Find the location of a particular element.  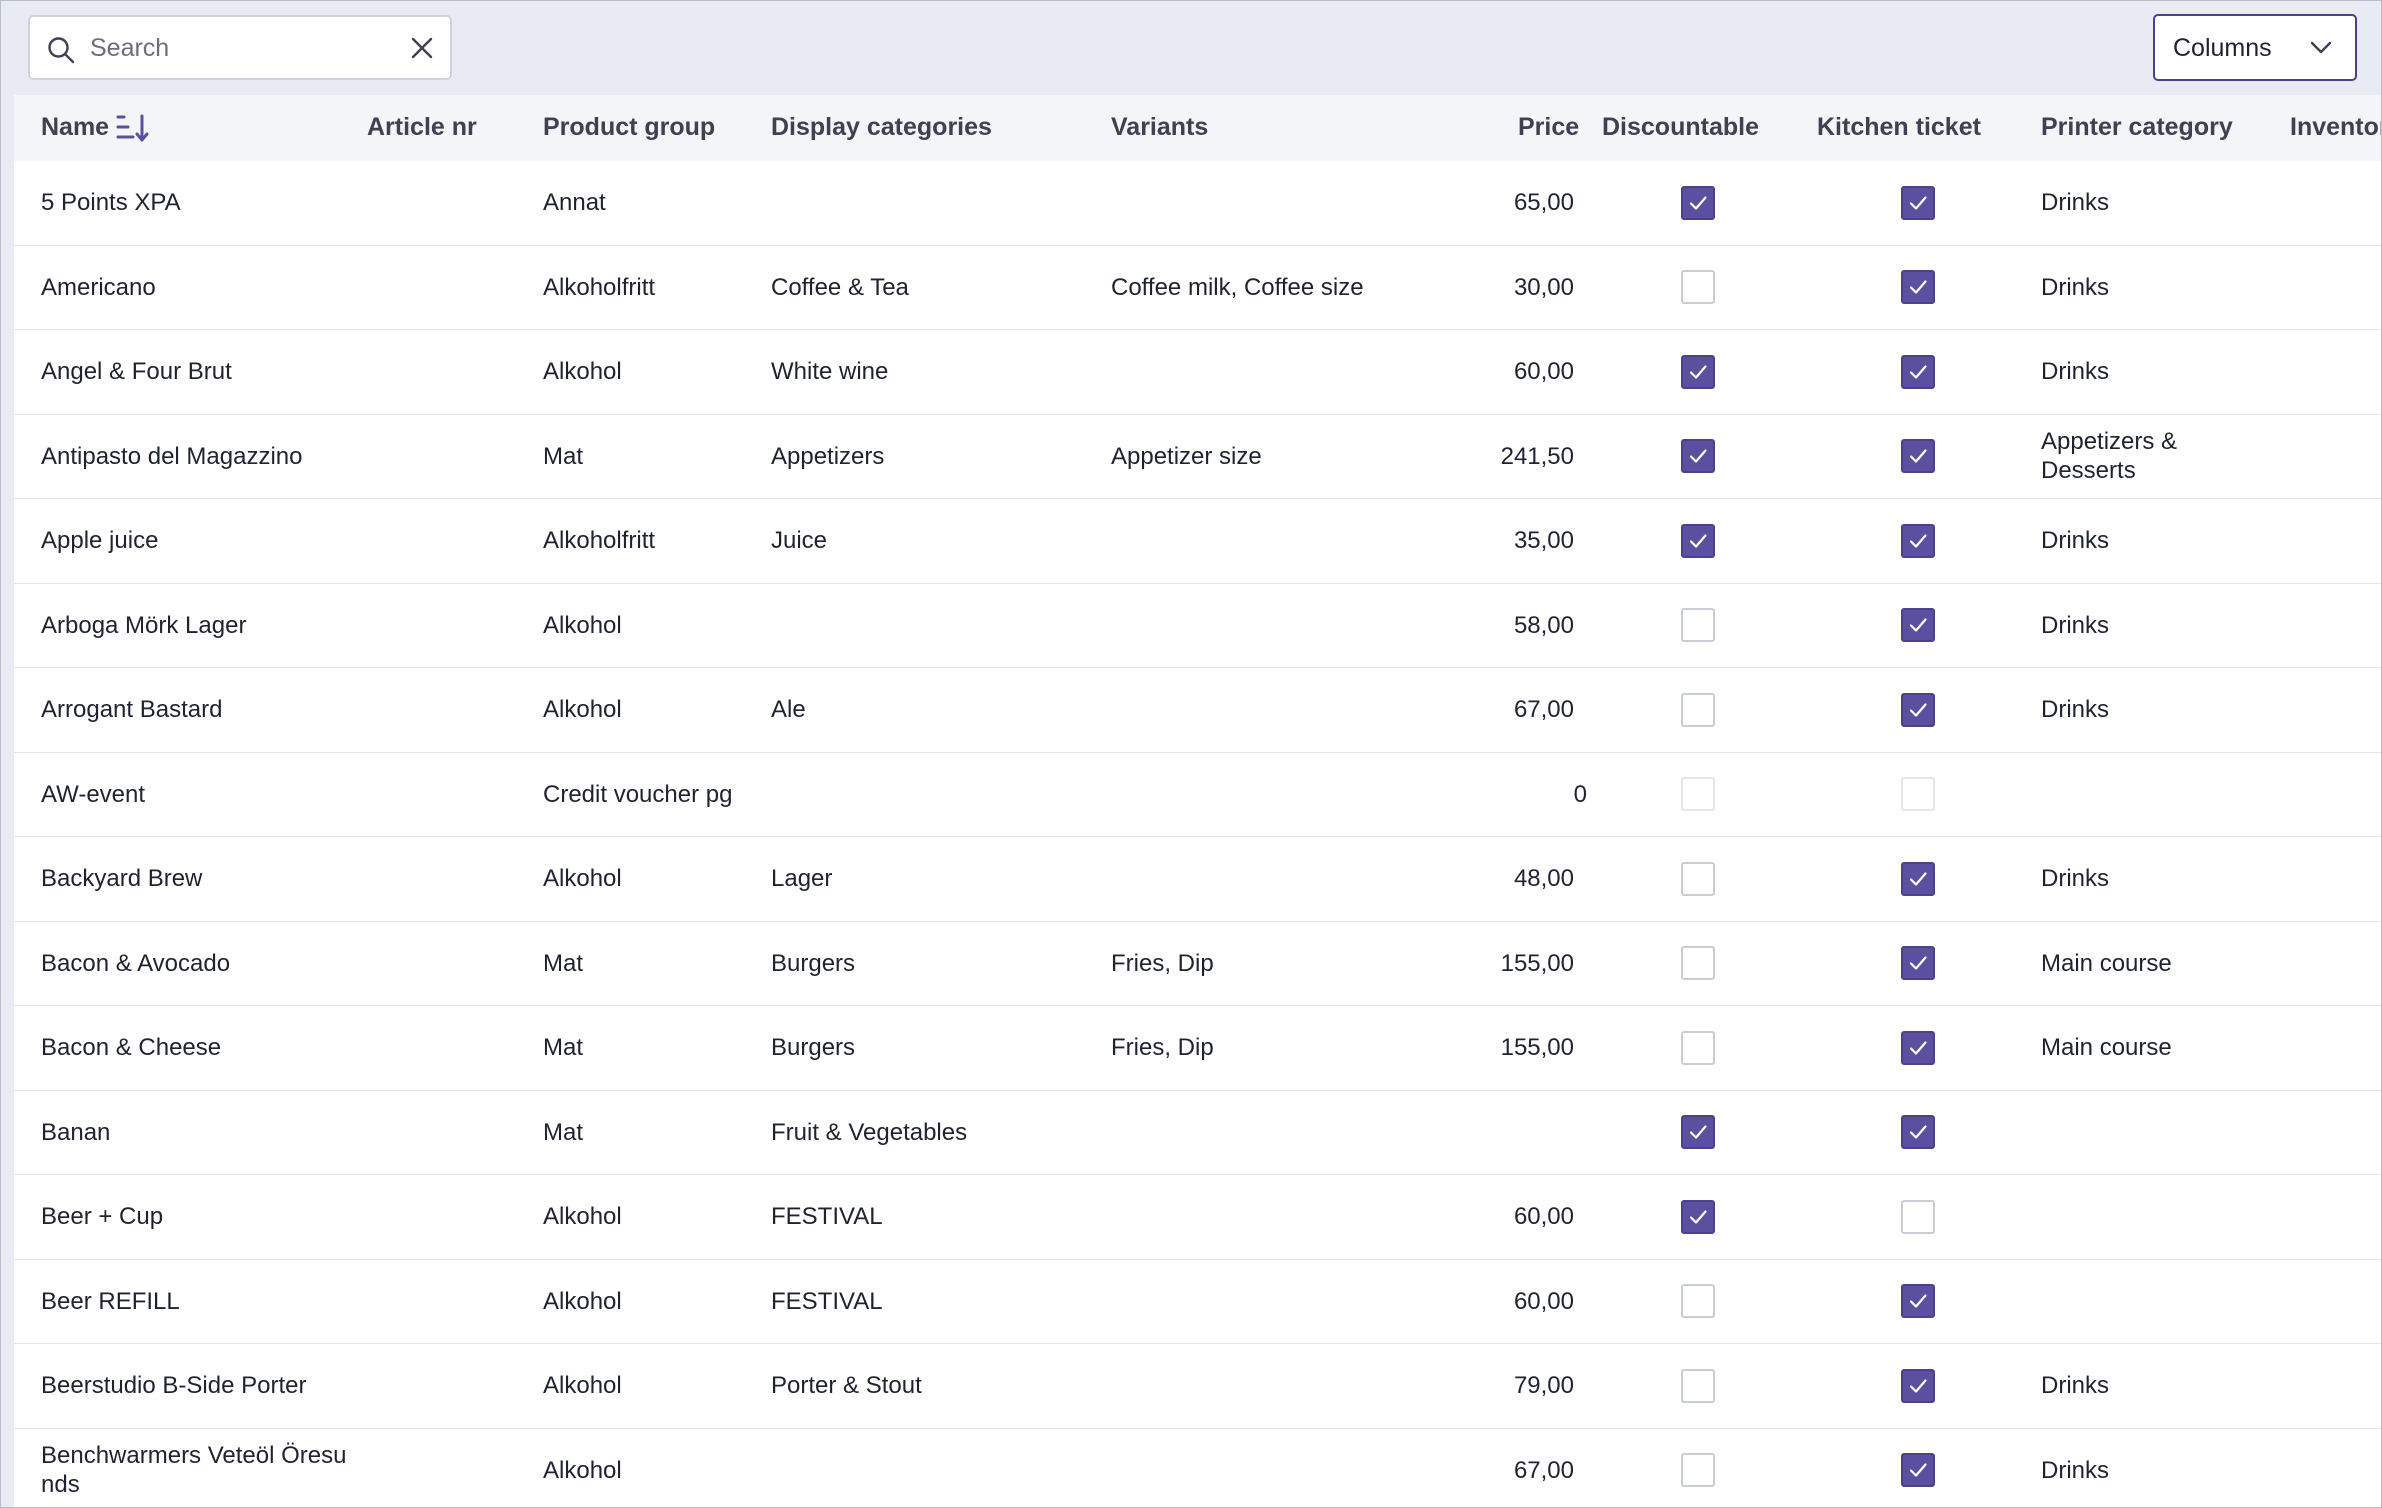

column-header-printer-category: Printer category is located at coordinates (2137, 127).